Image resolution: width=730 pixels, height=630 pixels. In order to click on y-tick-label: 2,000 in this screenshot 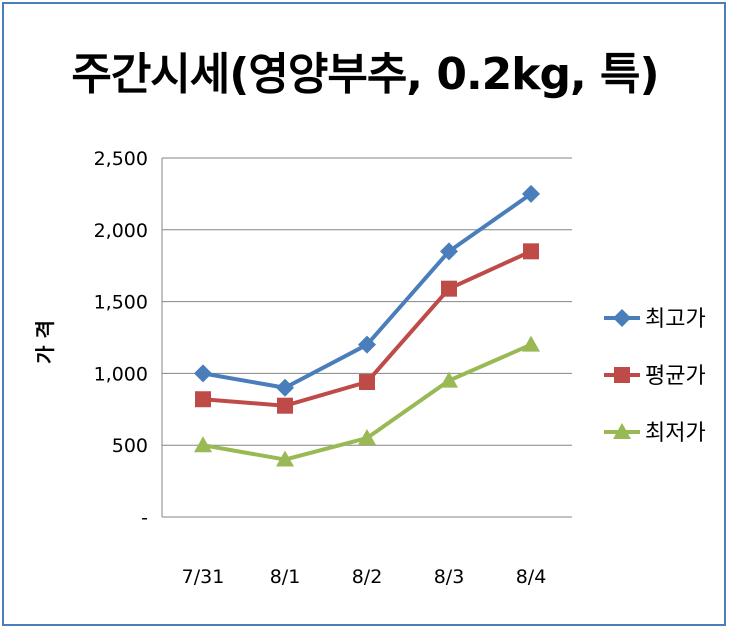, I will do `click(121, 231)`.